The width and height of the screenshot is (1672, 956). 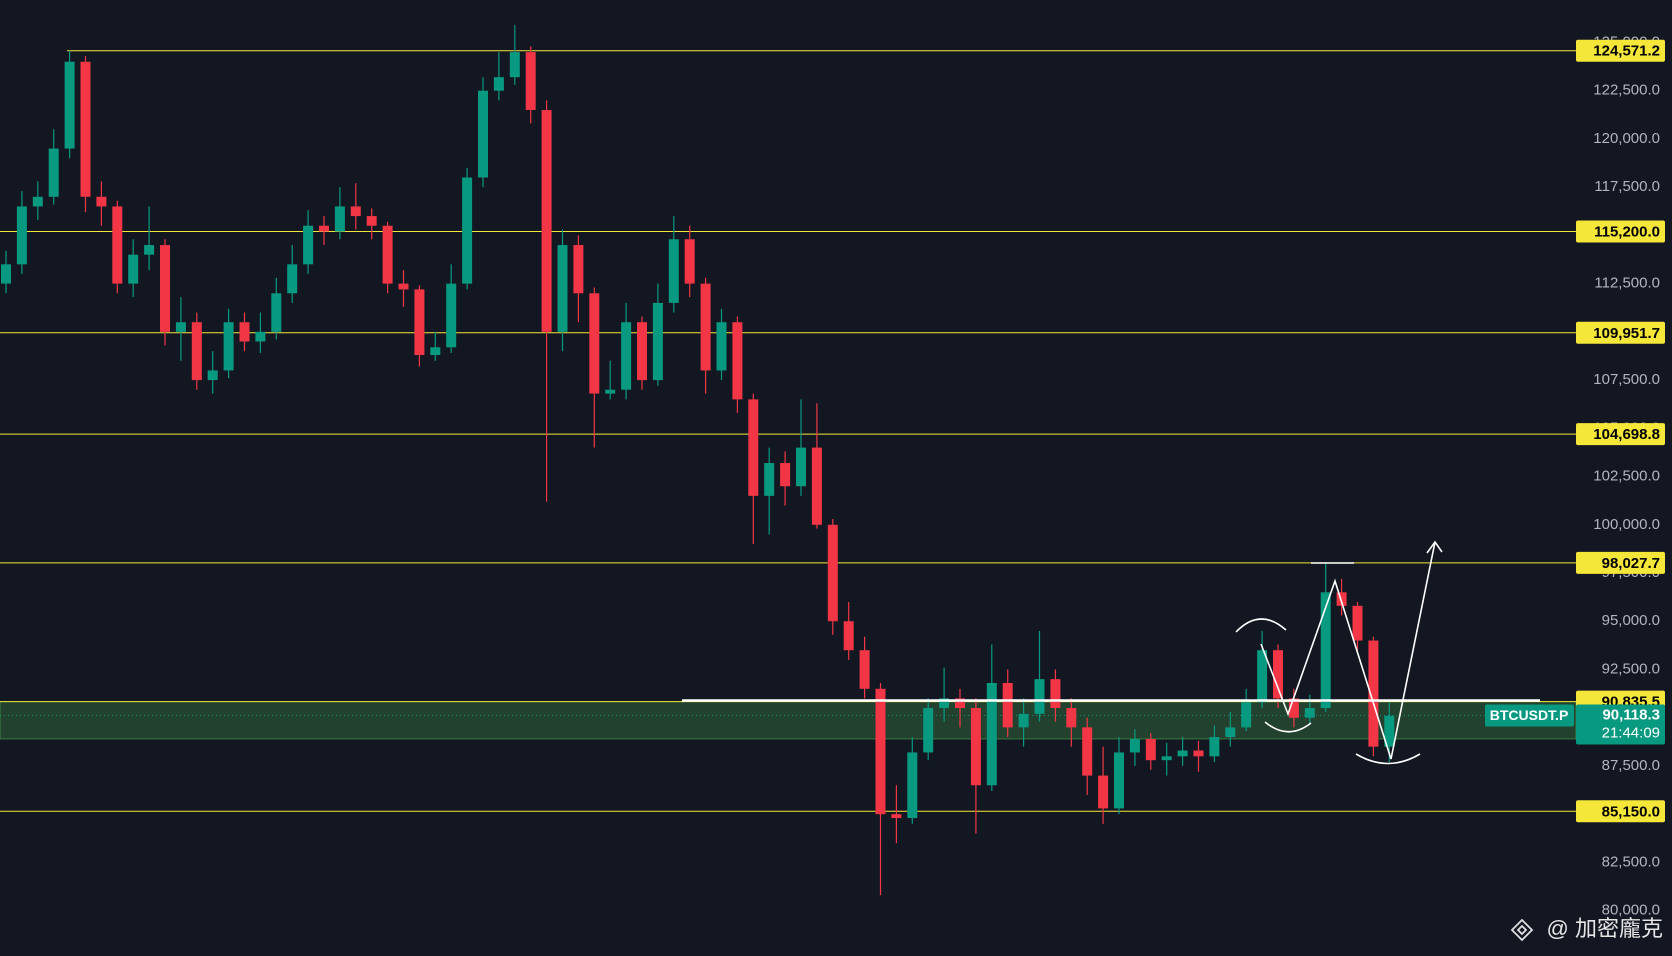 I want to click on level-label: 109,951.7, so click(x=1626, y=333).